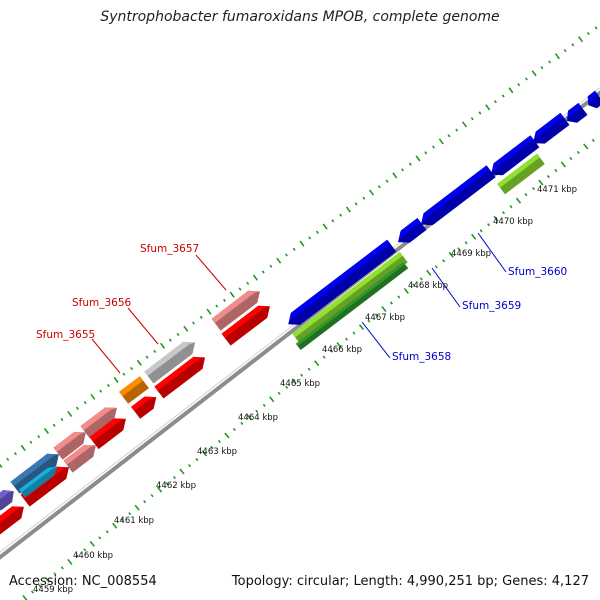 This screenshot has width=600, height=600. Describe the element at coordinates (134, 521) in the screenshot. I see `position-label: 4461 kbp` at that location.